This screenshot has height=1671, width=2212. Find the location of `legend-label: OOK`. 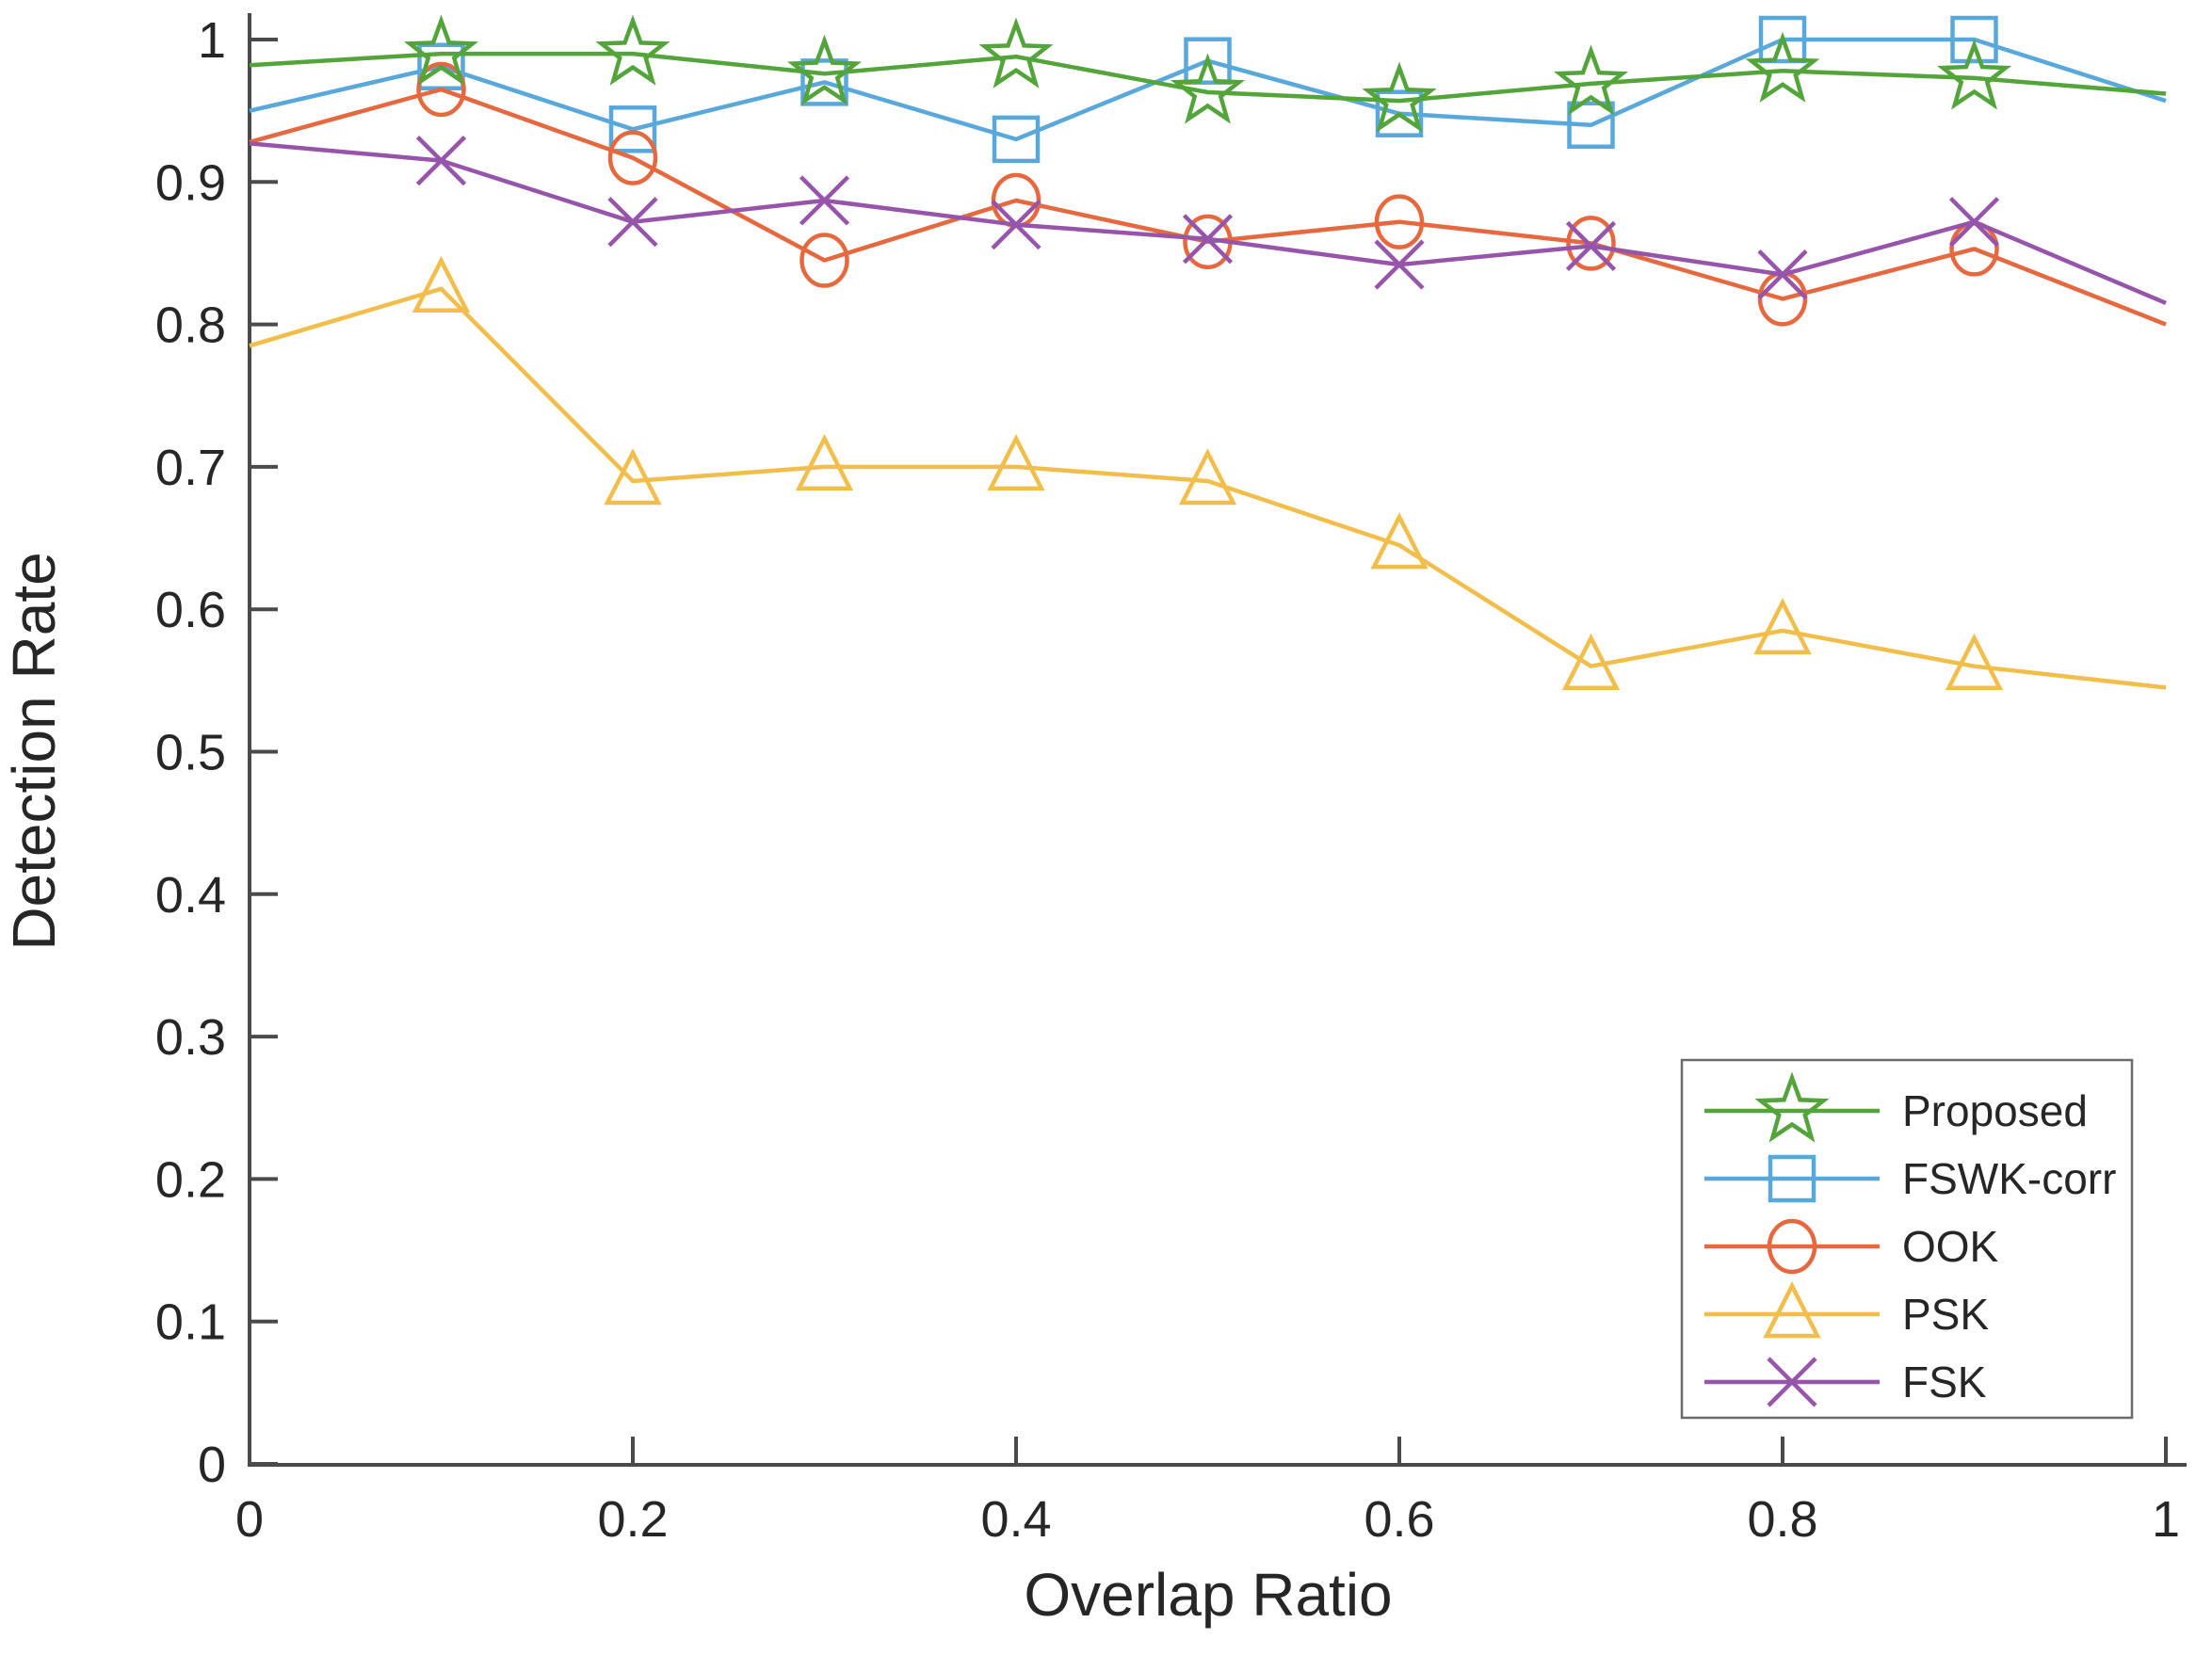

legend-label: OOK is located at coordinates (1950, 1246).